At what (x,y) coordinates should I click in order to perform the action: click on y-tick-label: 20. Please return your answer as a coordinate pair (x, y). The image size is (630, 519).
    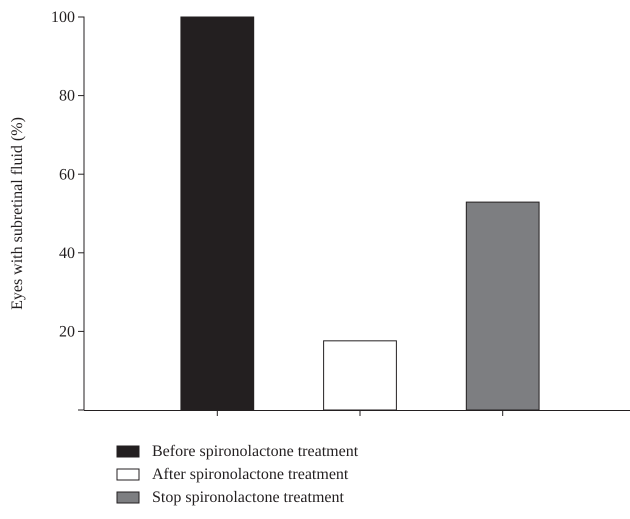
    Looking at the image, I should click on (67, 332).